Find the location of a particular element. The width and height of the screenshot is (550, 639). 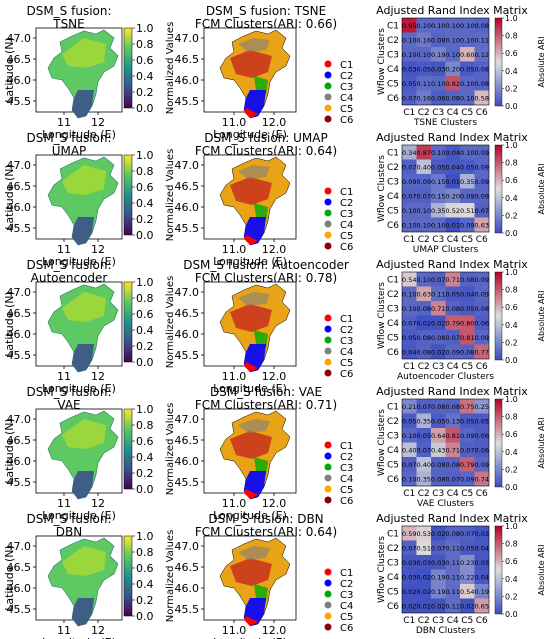

heatmap-value: 0.79 is located at coordinates (467, 465).